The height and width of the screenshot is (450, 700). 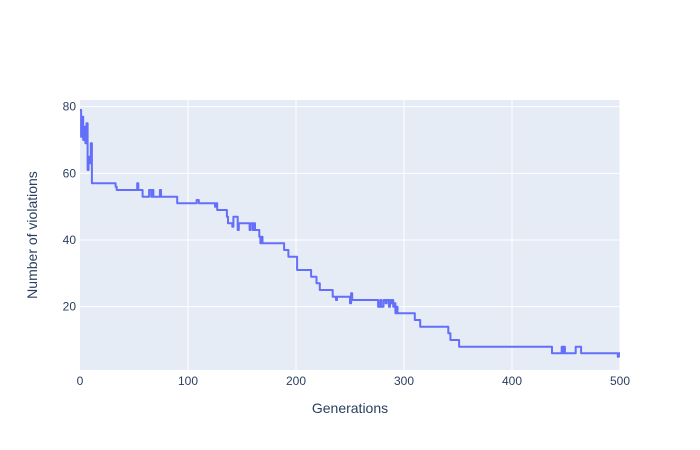 I want to click on y-axis-title: Number of violations, so click(x=32, y=235).